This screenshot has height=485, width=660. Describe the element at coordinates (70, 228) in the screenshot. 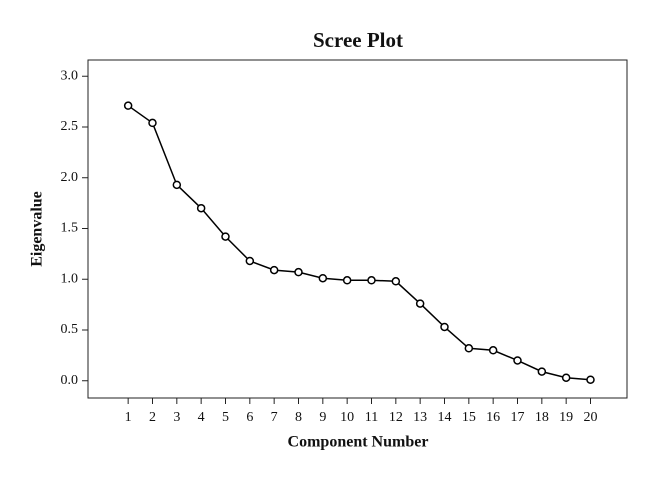

I see `y-tick-label: 1.5` at that location.